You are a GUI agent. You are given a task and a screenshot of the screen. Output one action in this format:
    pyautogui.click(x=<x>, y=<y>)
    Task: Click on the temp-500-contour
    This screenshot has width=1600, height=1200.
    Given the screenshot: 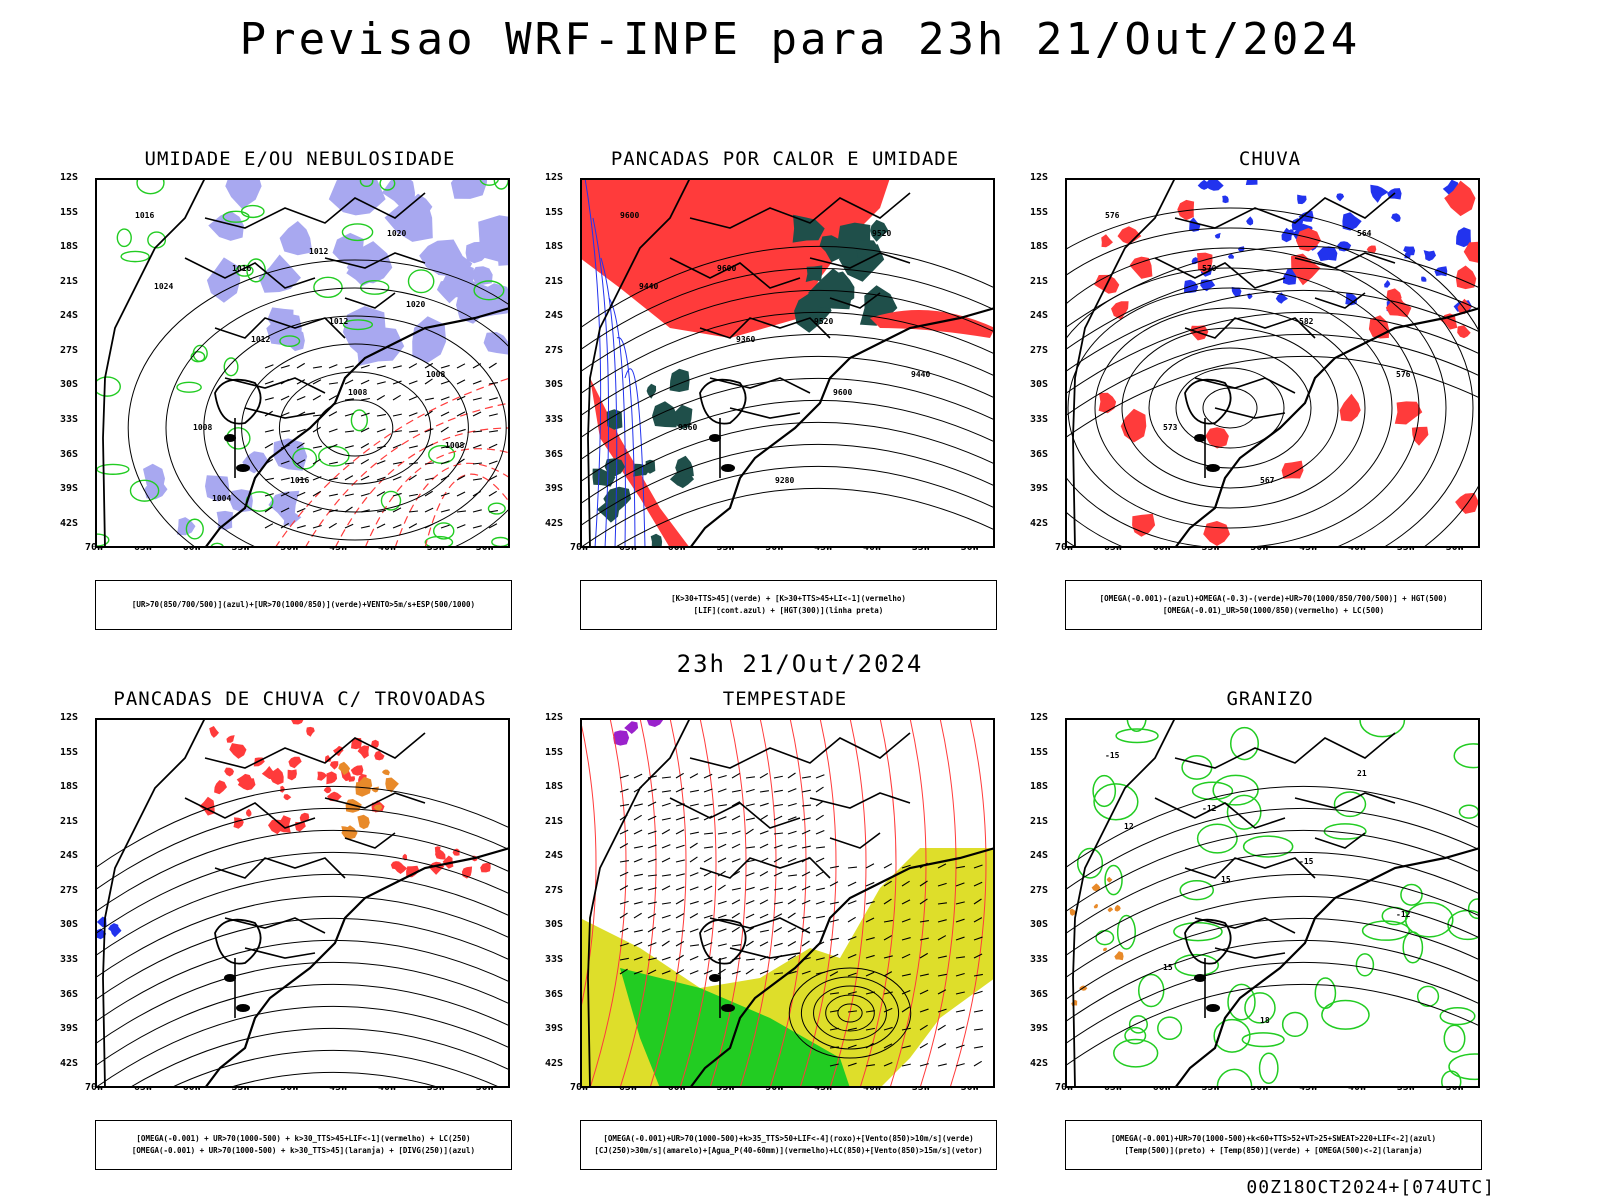 What is the action you would take?
    pyautogui.click(x=1272, y=981)
    